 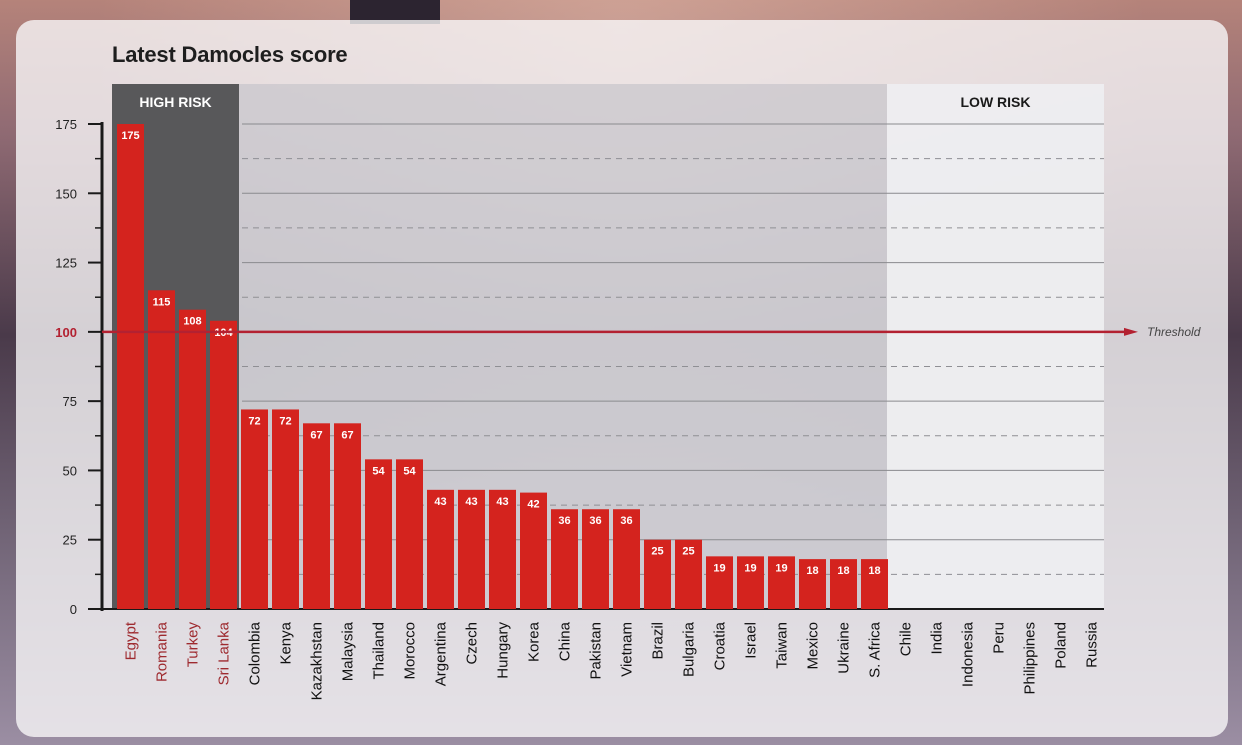 What do you see at coordinates (1092, 644) in the screenshot?
I see `x-tick-label: Russia` at bounding box center [1092, 644].